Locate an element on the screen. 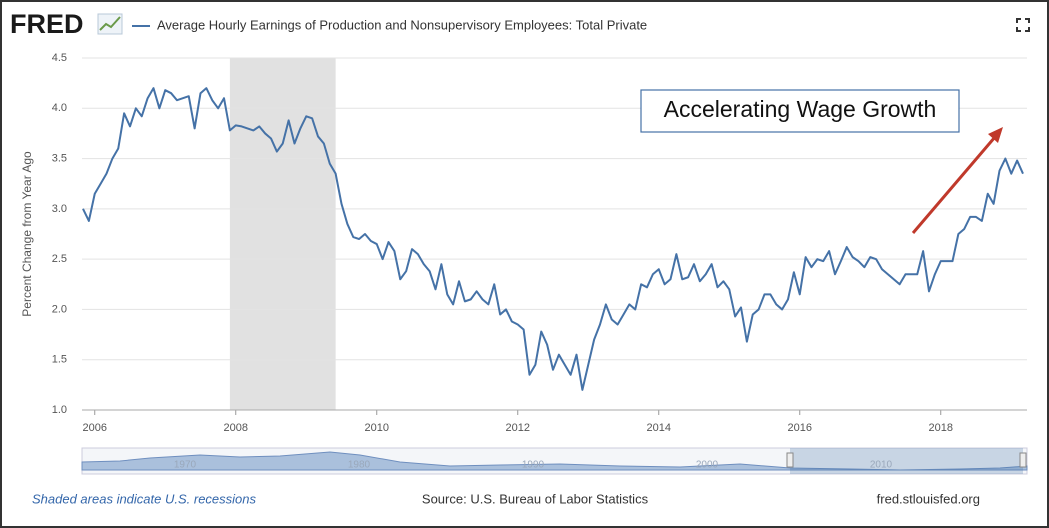 Image resolution: width=1049 pixels, height=528 pixels. x-tick-label: 2006 is located at coordinates (95, 428).